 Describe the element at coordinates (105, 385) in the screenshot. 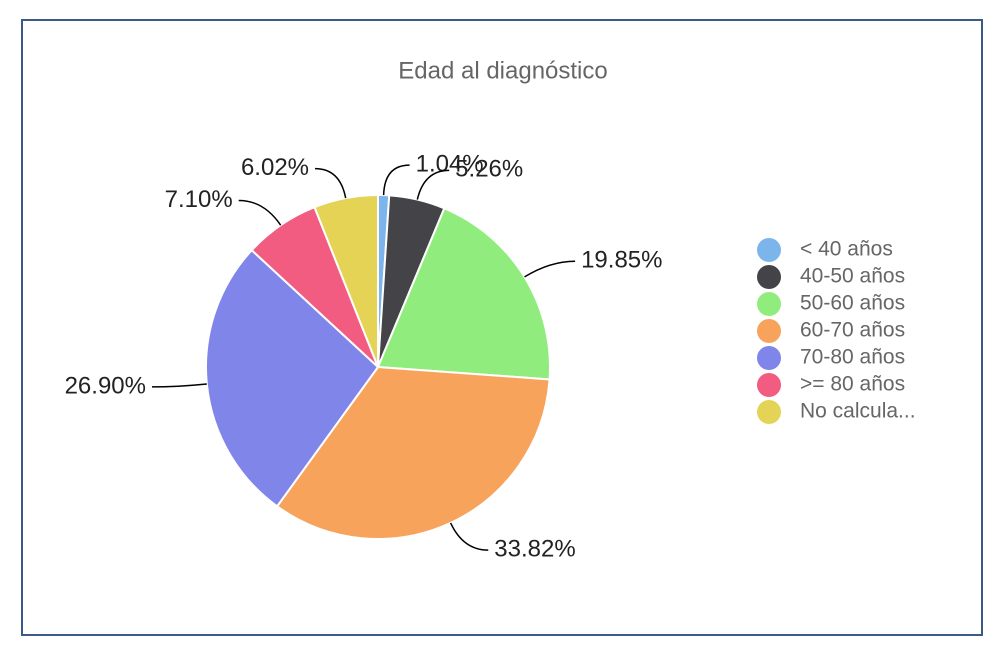

I see `data-label: 26.90%` at that location.